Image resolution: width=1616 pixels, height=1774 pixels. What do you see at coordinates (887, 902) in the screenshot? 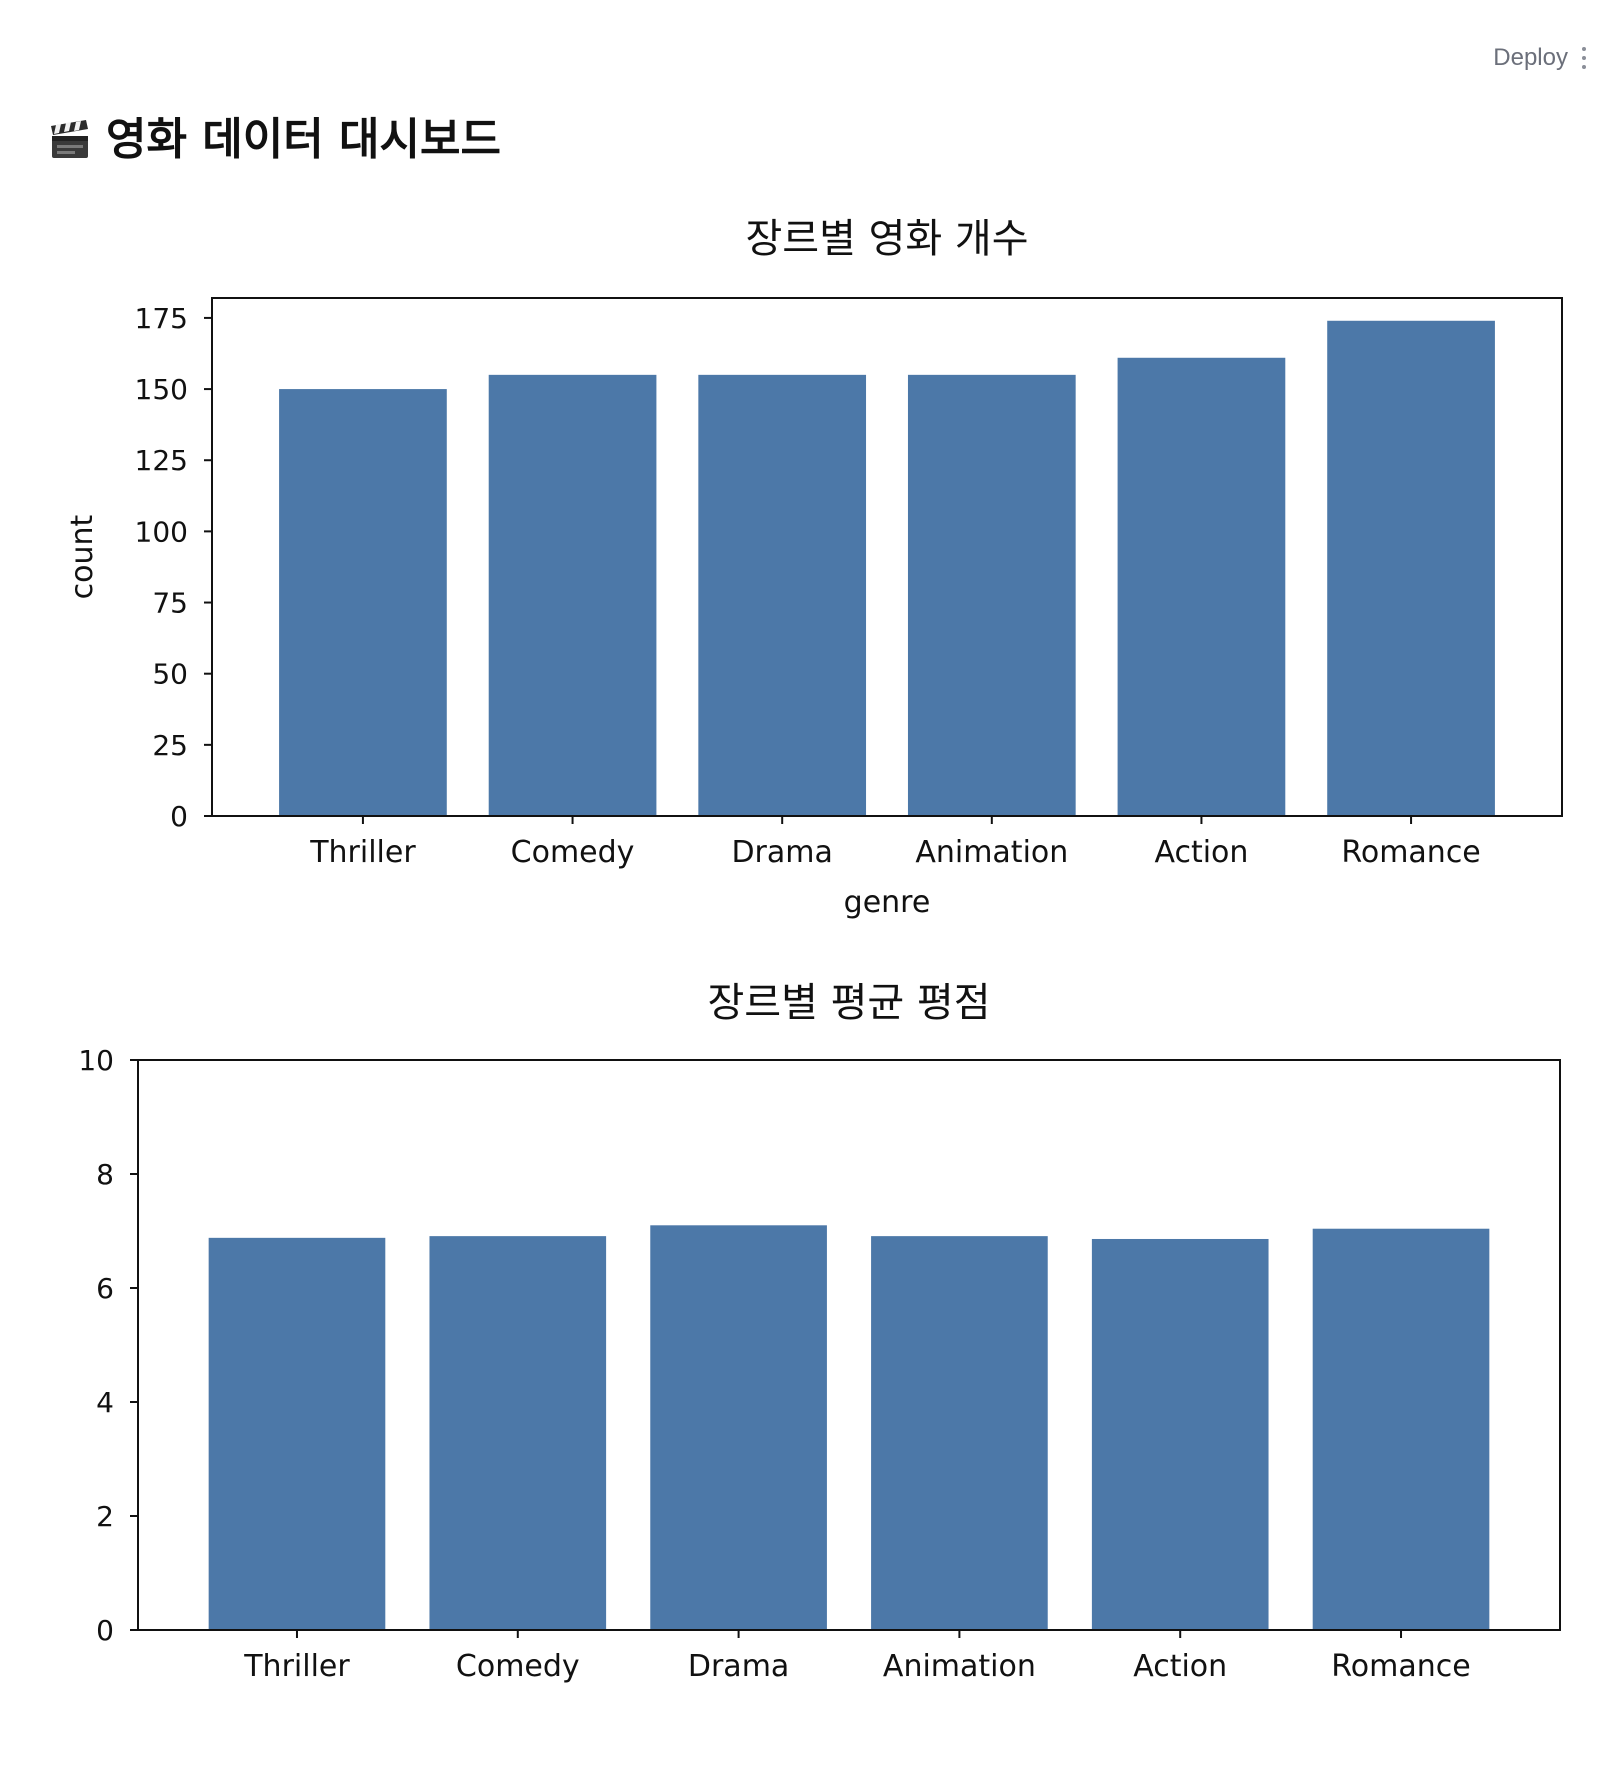
I see `x-axis-label: genre` at bounding box center [887, 902].